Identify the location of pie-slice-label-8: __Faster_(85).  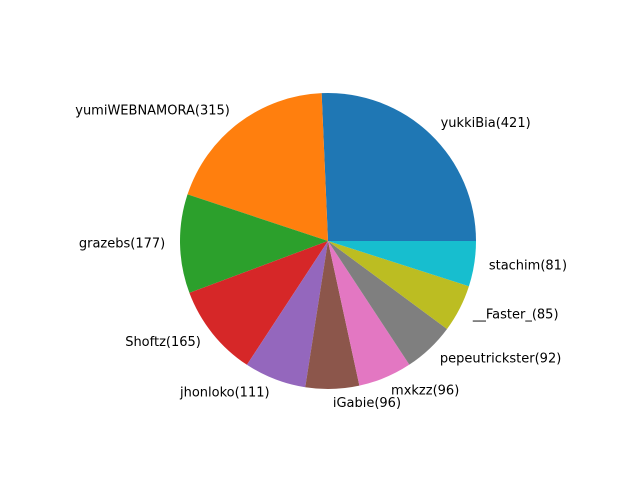
(515, 315).